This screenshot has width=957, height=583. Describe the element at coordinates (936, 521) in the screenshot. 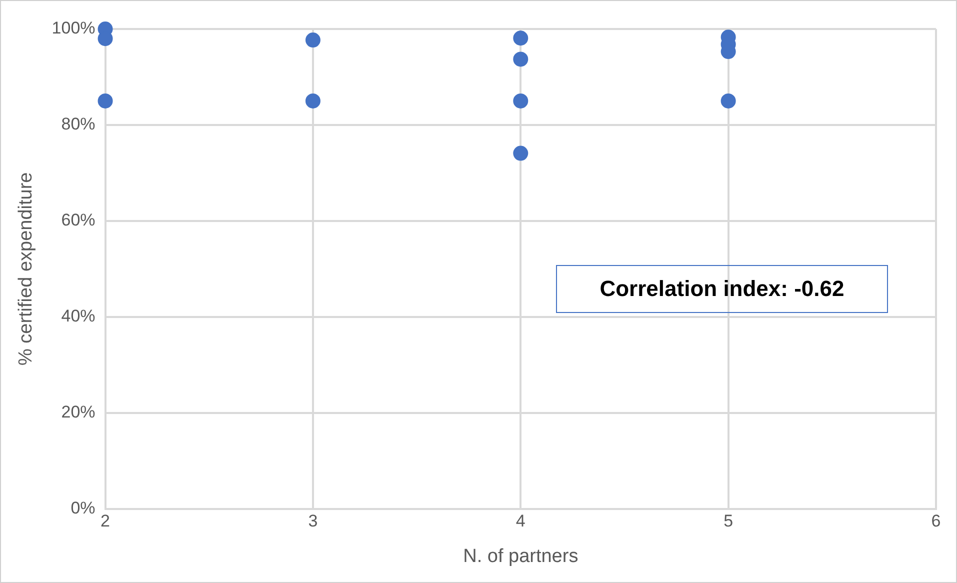

I see `x-tick-label: 6` at that location.